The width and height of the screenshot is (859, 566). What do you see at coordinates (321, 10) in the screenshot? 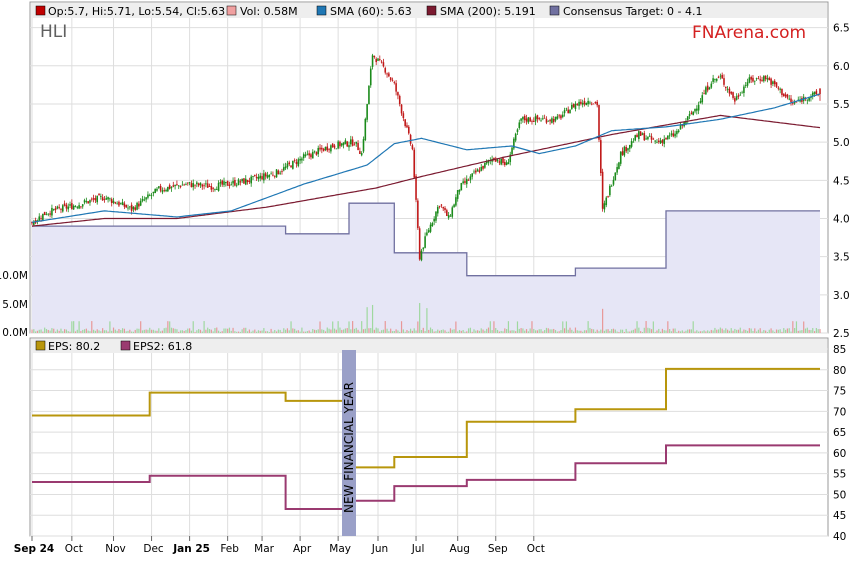
I see `sma60-legend-swatch` at bounding box center [321, 10].